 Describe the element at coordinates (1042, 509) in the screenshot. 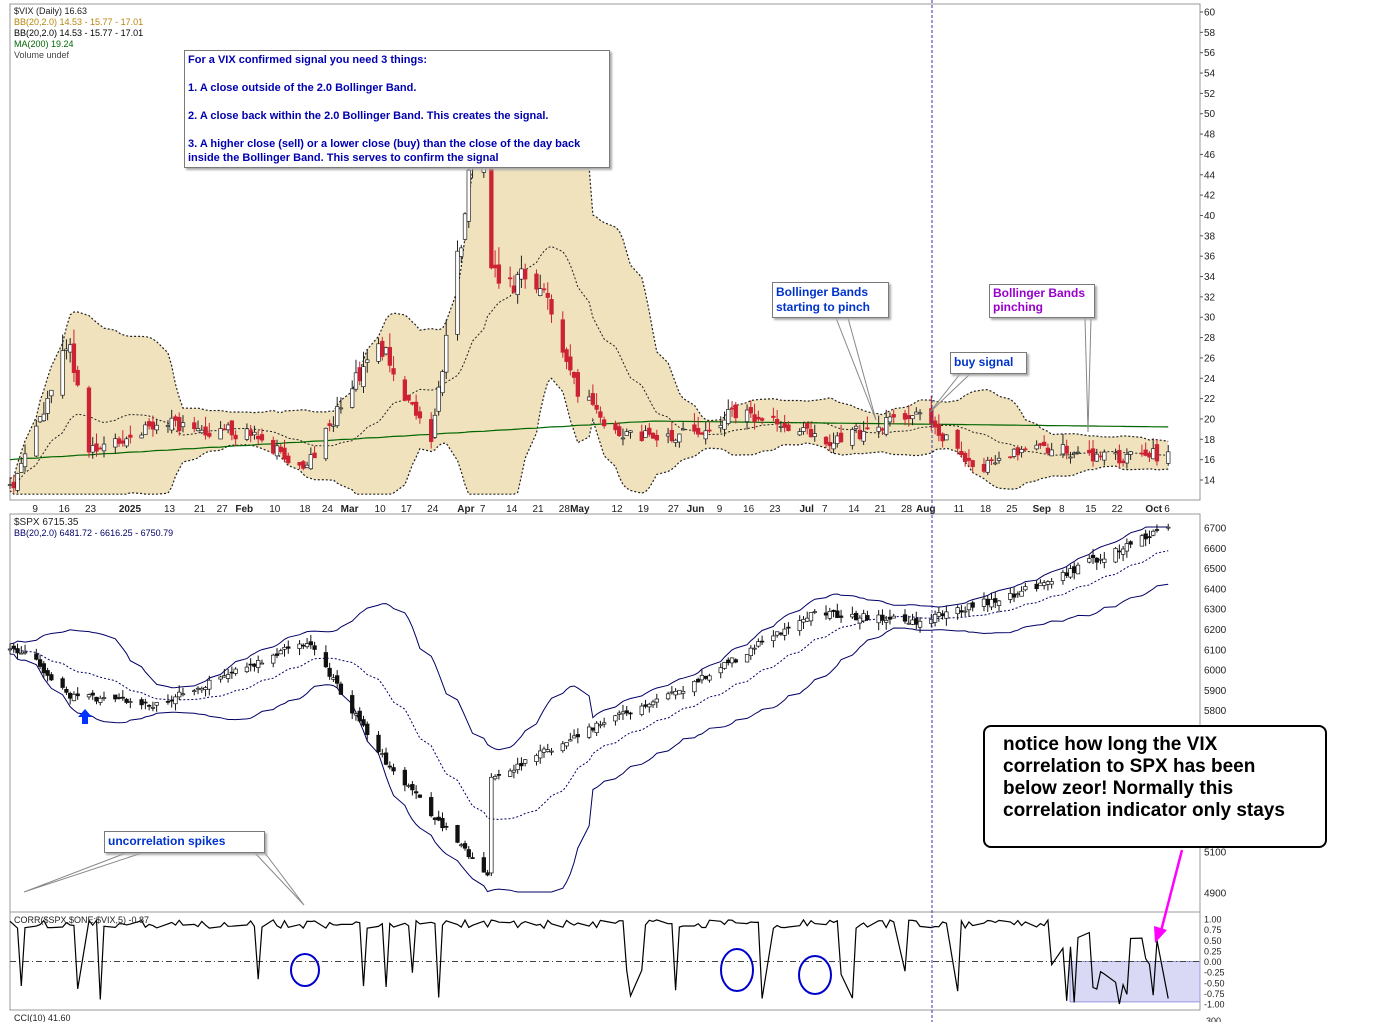

I see `vix-x-tick-label: Sep` at that location.